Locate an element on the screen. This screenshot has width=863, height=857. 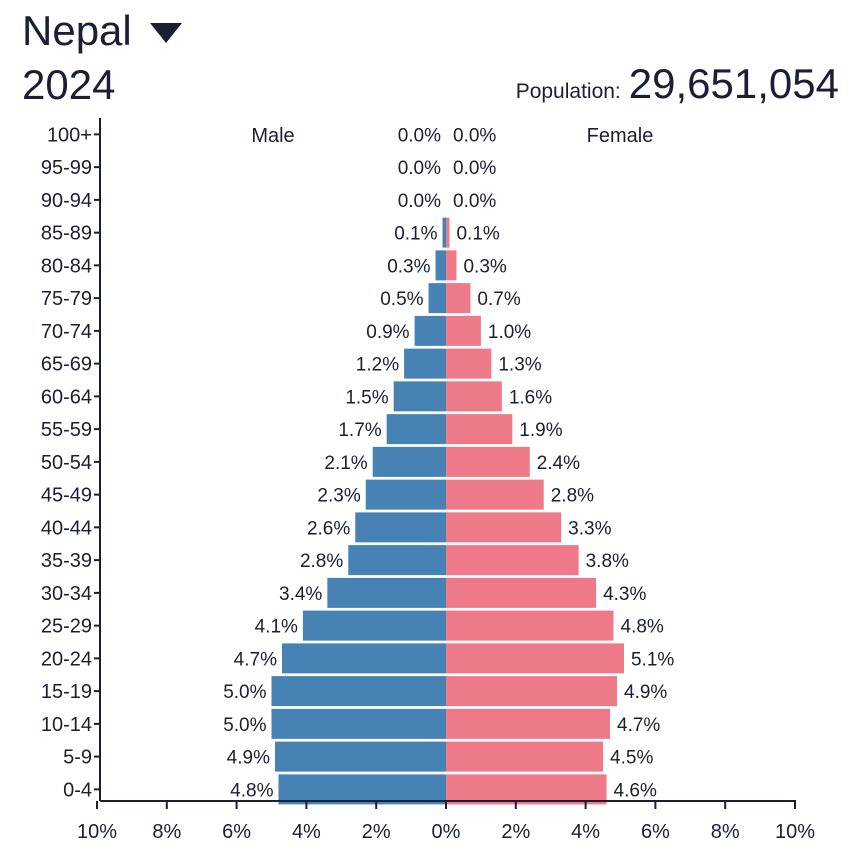
male-value-label: 4.8% is located at coordinates (251, 790).